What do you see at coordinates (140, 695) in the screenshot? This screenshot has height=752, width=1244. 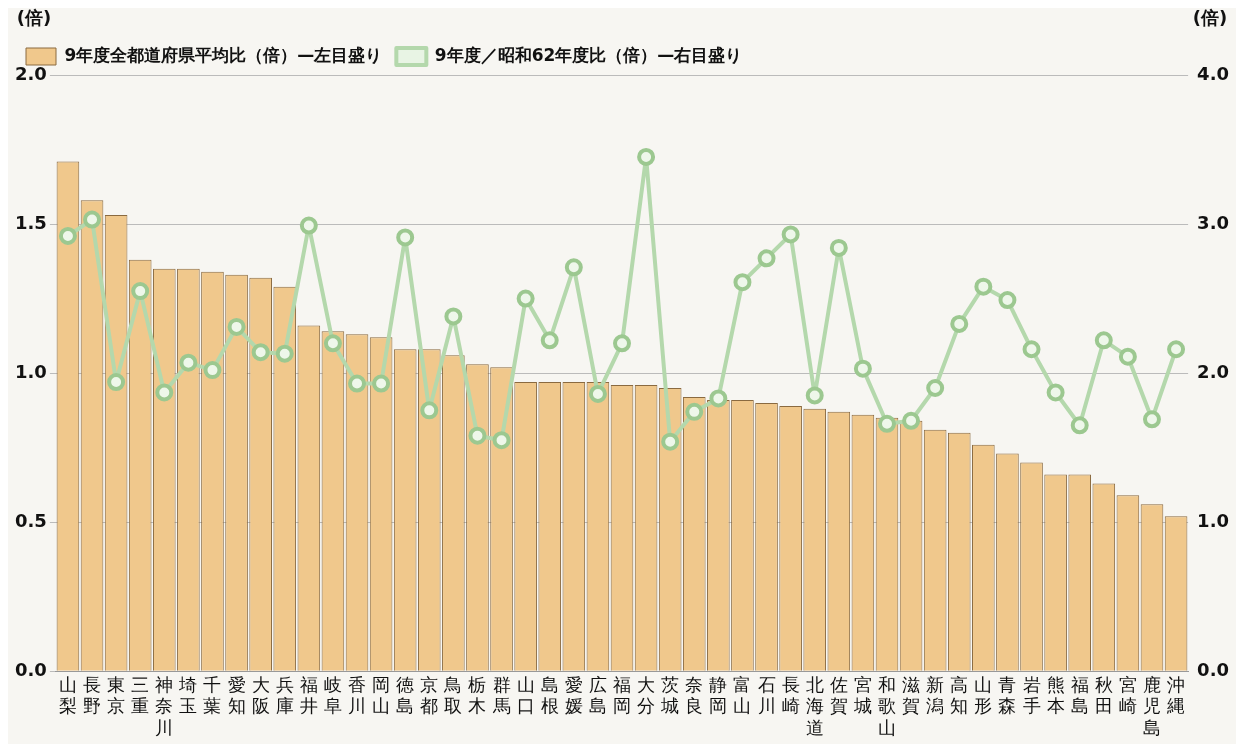 I see `x-tick-label: 三重` at bounding box center [140, 695].